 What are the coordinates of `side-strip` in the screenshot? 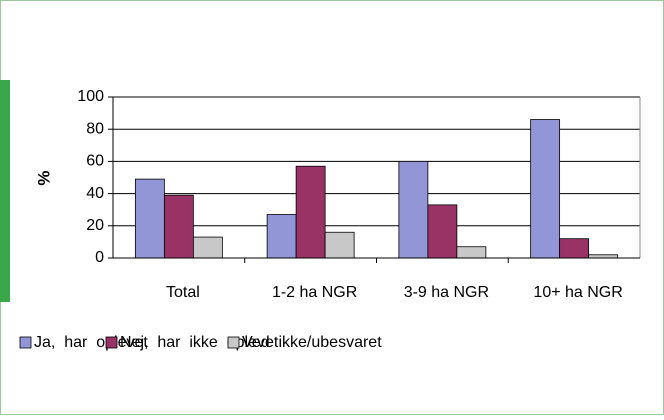 It's located at (5, 191).